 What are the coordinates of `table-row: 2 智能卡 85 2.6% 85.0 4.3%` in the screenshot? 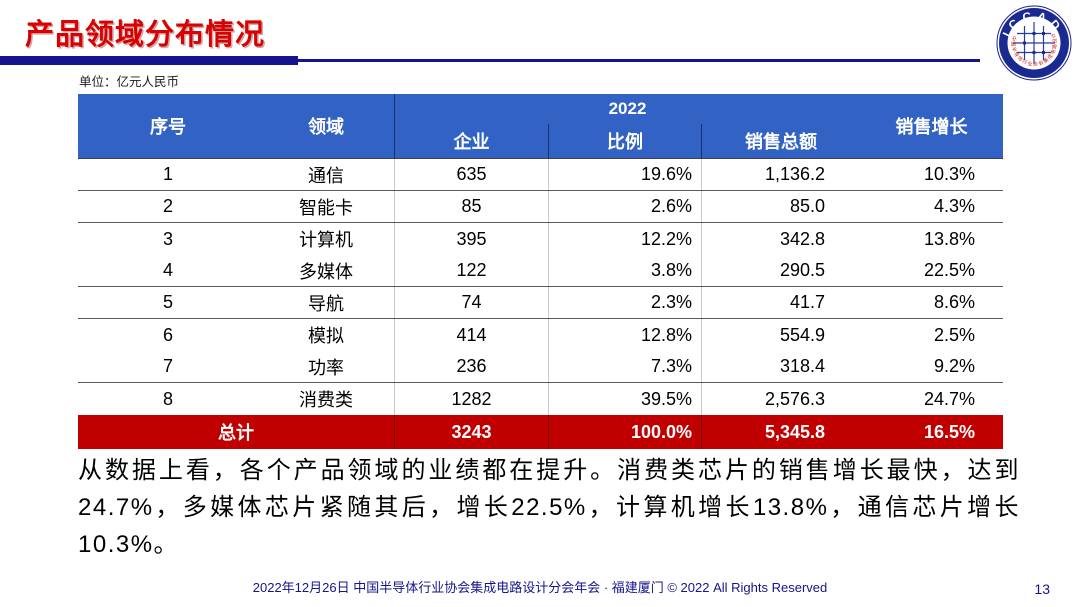 It's located at (540, 207).